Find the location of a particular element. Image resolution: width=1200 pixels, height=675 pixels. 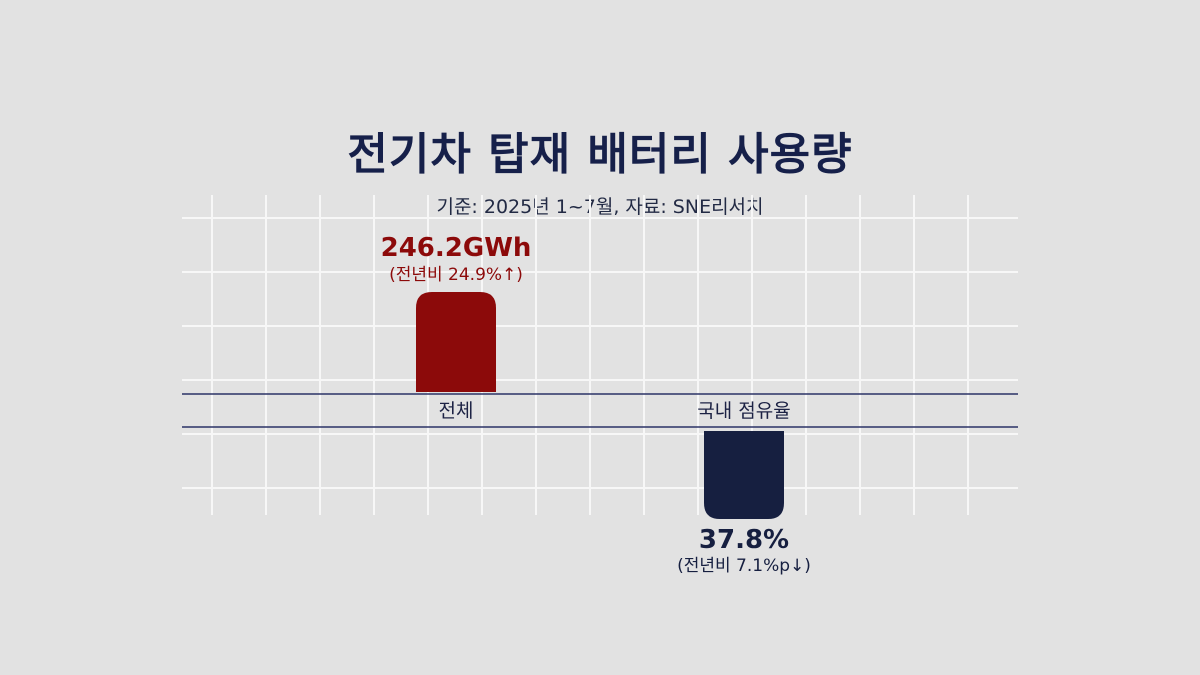

bars-group is located at coordinates (600, 405).